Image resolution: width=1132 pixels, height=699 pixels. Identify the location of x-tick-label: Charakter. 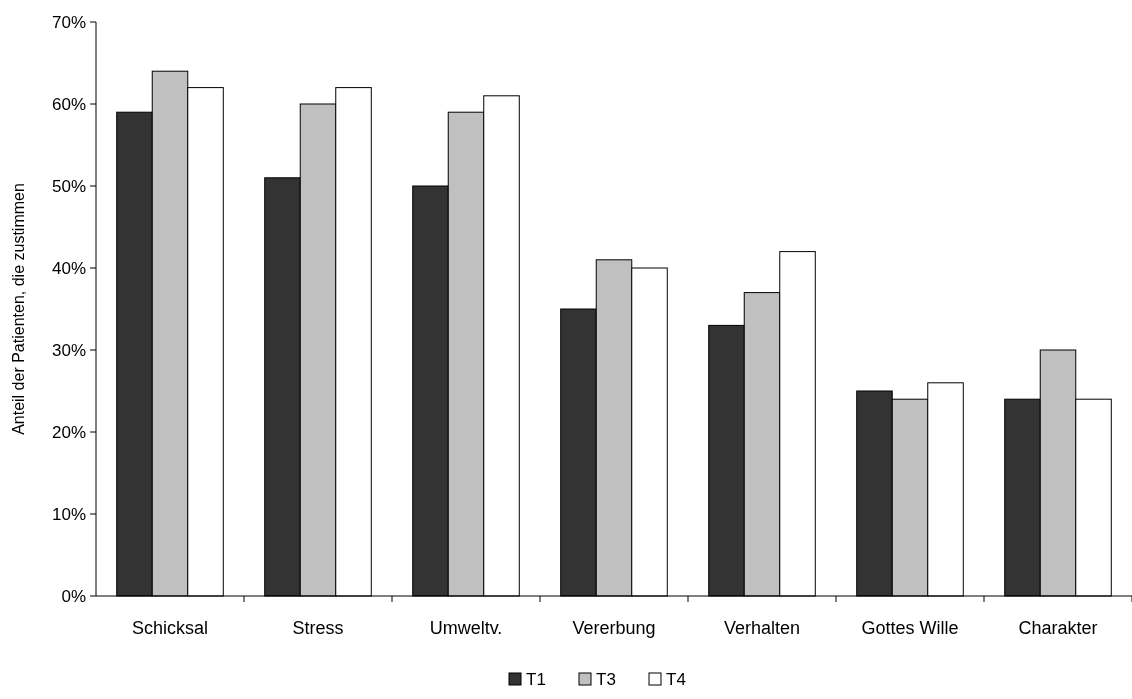
(1058, 628).